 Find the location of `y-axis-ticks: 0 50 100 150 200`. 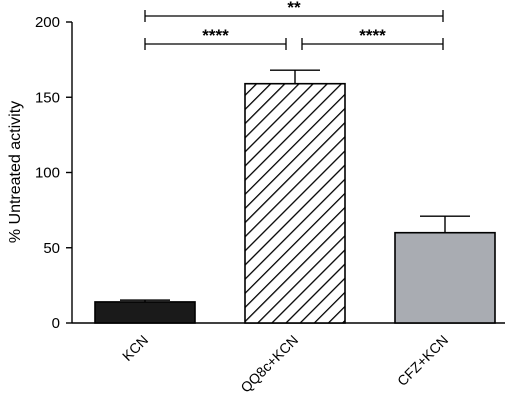

y-axis-ticks: 0 50 100 150 200 is located at coordinates (53, 173).